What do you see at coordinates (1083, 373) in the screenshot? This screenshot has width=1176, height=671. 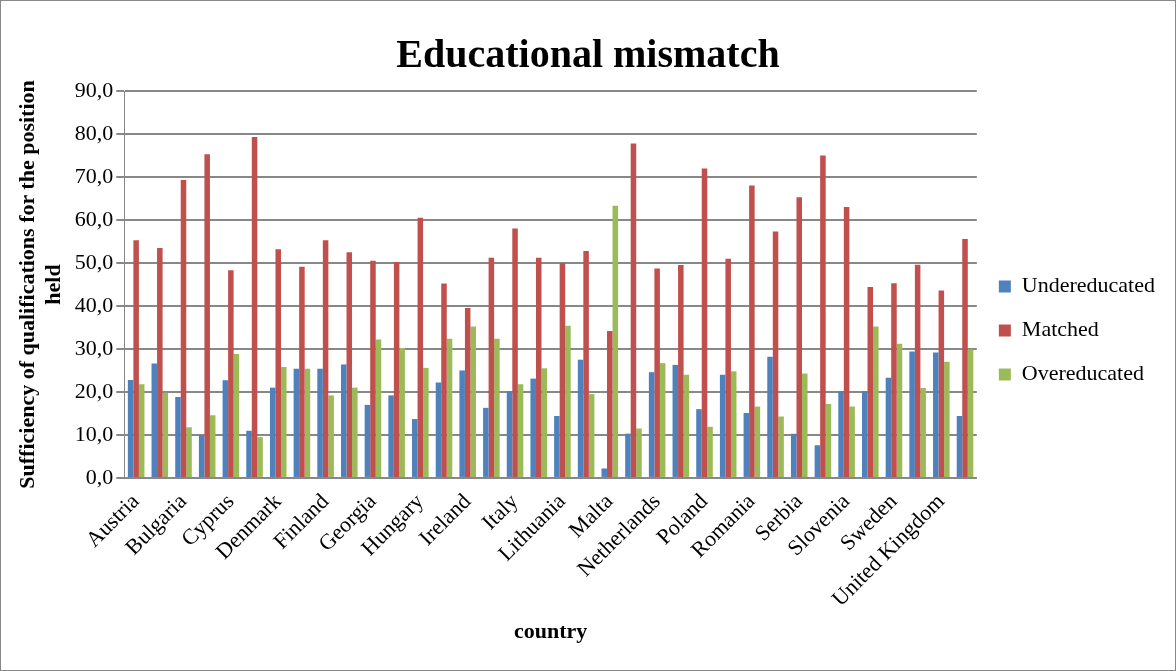 I see `legend-label: Overeducated` at bounding box center [1083, 373].